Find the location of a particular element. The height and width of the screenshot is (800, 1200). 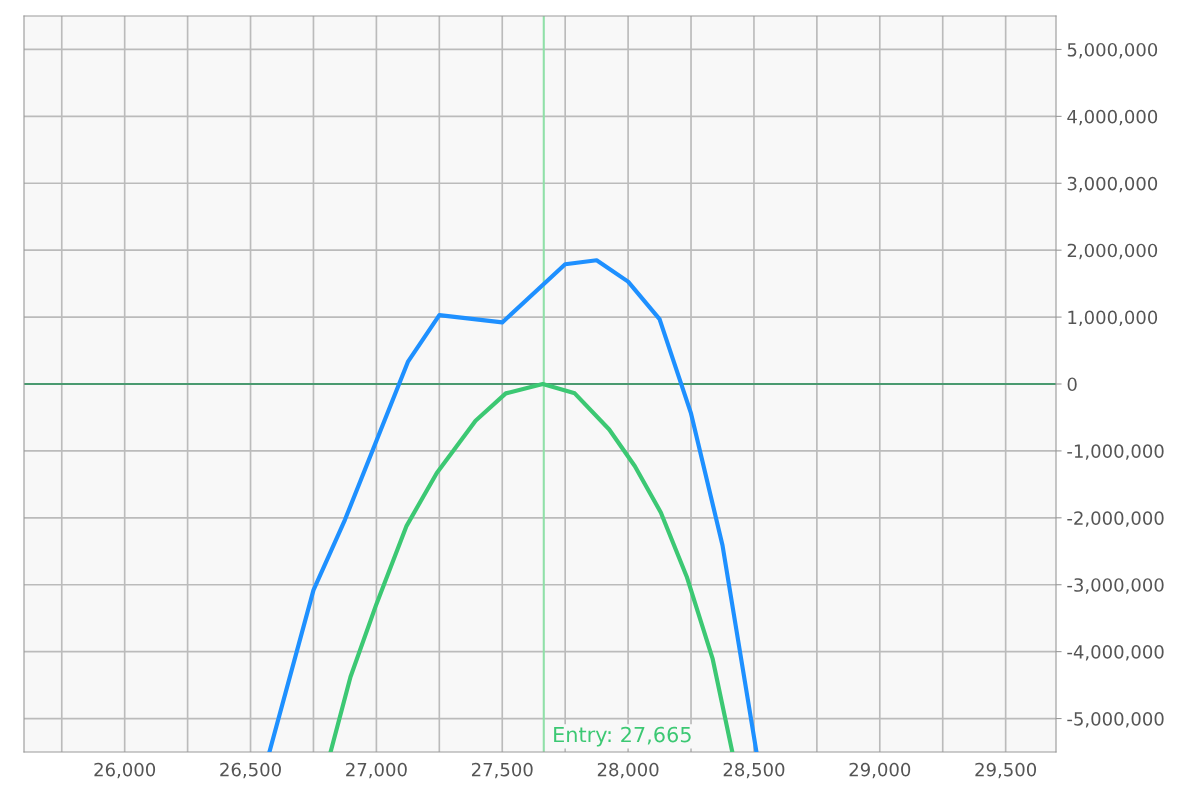

ref-line-label: Entry: 27,665 is located at coordinates (622, 736).